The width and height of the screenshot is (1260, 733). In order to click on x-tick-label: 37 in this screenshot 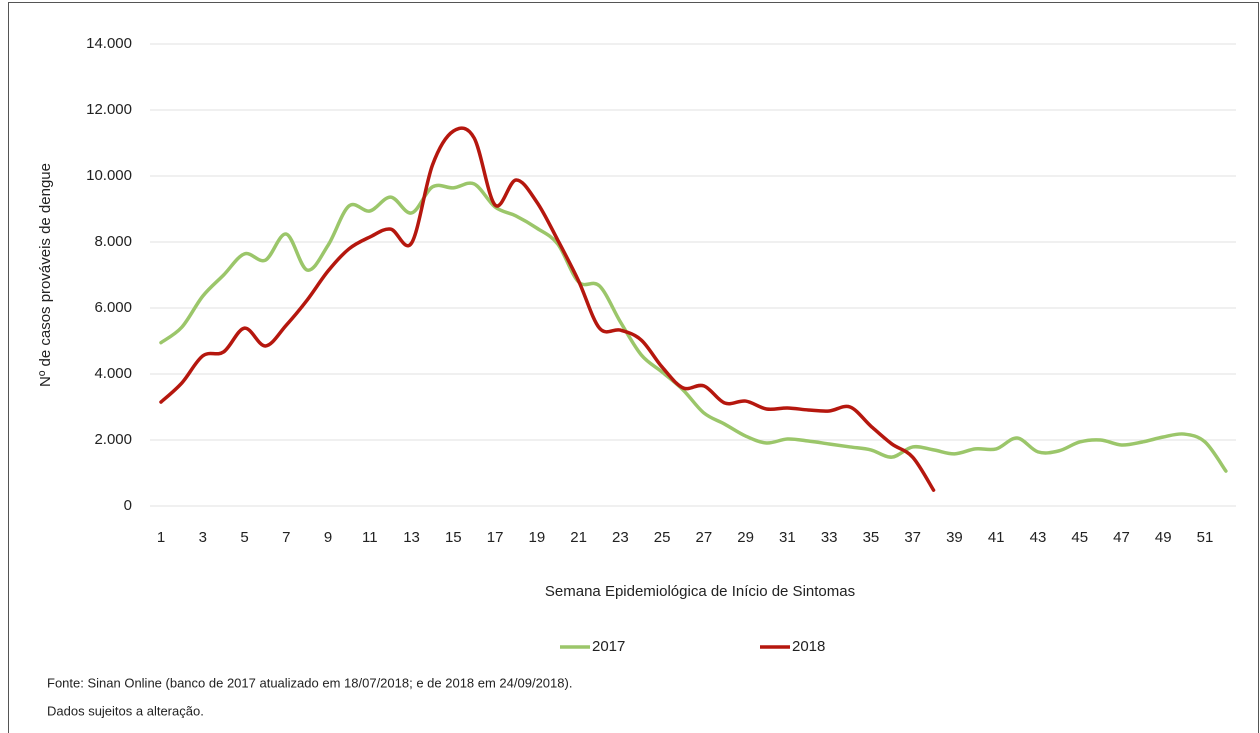, I will do `click(912, 537)`.